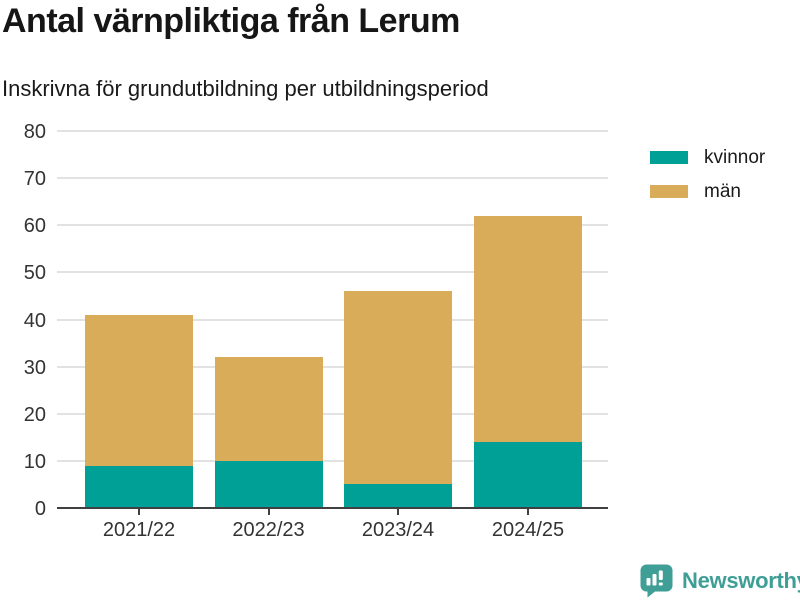 The height and width of the screenshot is (600, 800). What do you see at coordinates (332, 508) in the screenshot?
I see `x-axis-line` at bounding box center [332, 508].